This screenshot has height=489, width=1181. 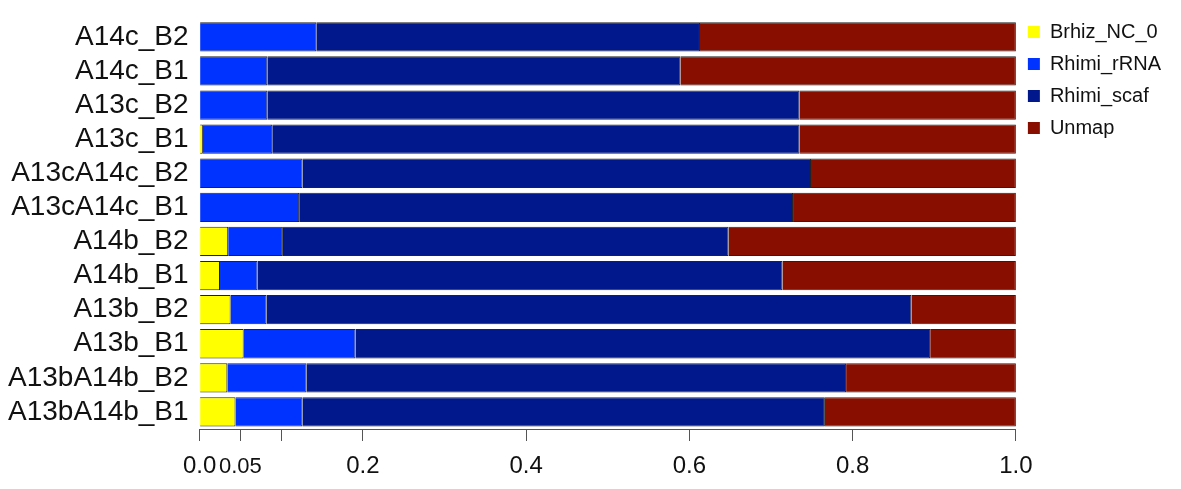 What do you see at coordinates (131, 342) in the screenshot?
I see `y-tick-label: A13b_B1` at bounding box center [131, 342].